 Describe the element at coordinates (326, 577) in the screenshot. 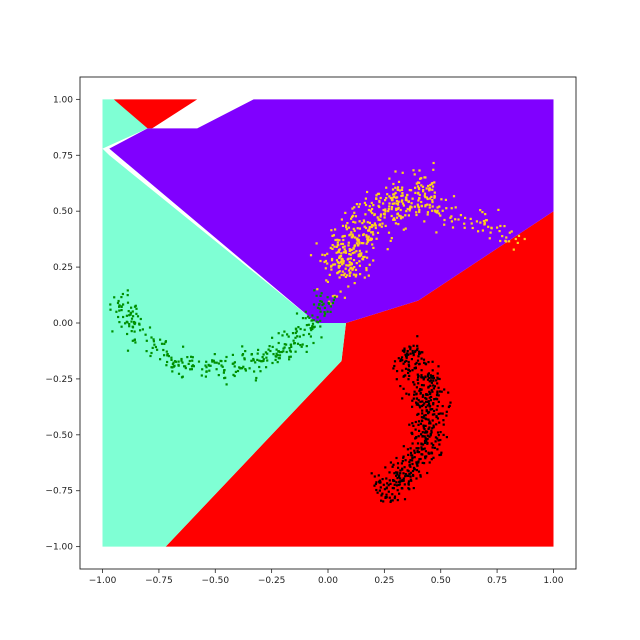

I see `x-axis: −1.00 −0.75 −0.50 −0.25 0.00 0.25 0.50 0.75 1.00` at that location.